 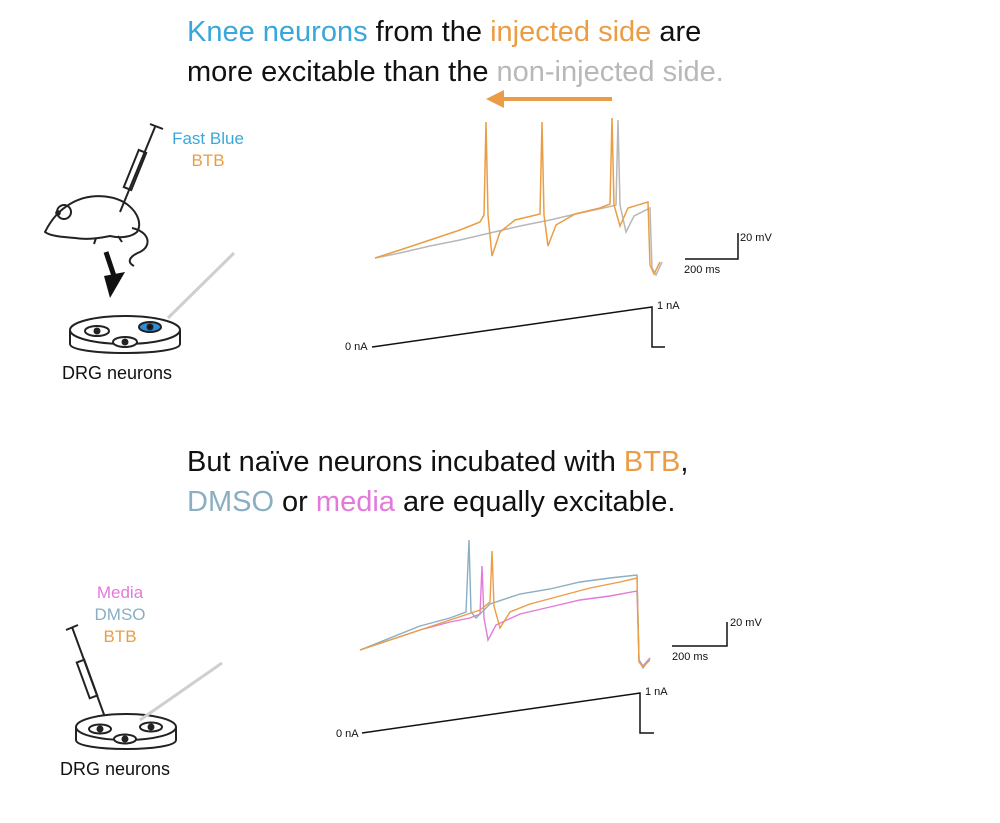 What do you see at coordinates (429, 32) in the screenshot?
I see `headline-text: from the` at bounding box center [429, 32].